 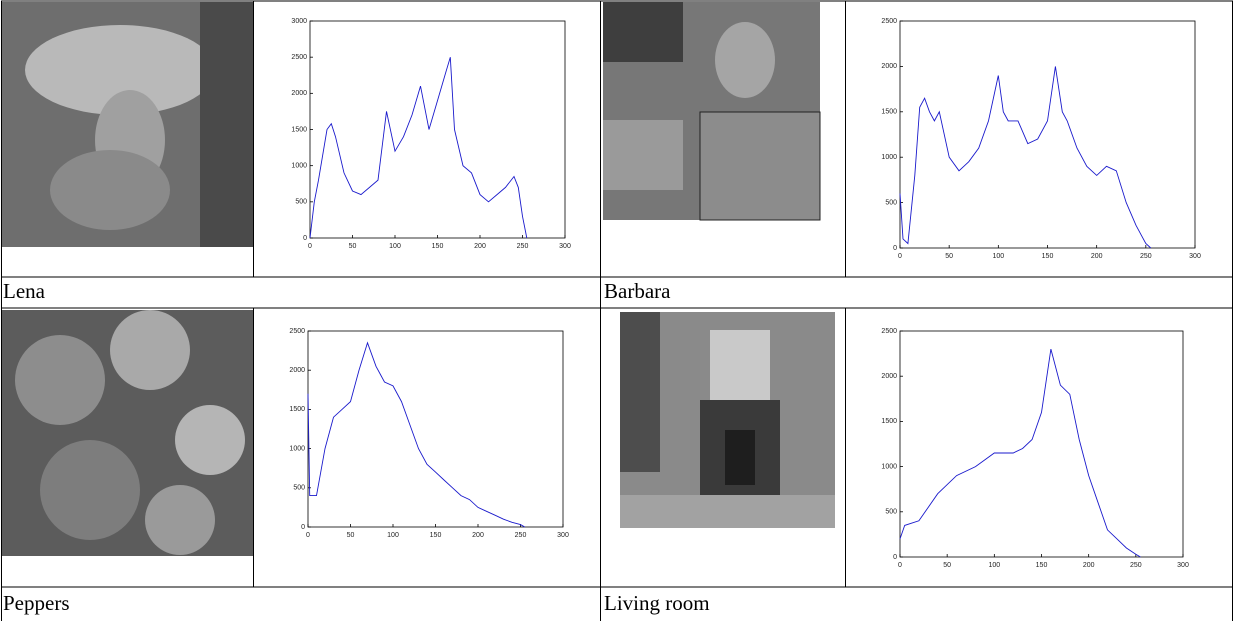 What do you see at coordinates (24, 291) in the screenshot?
I see `caption: Lena` at bounding box center [24, 291].